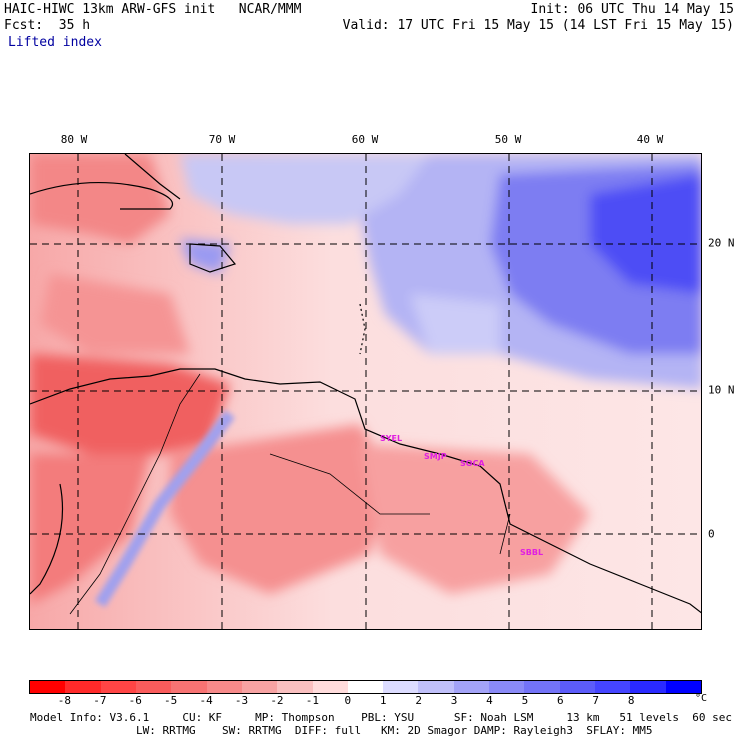  What do you see at coordinates (531, 552) in the screenshot?
I see `station-sbbl: SBBL` at bounding box center [531, 552].